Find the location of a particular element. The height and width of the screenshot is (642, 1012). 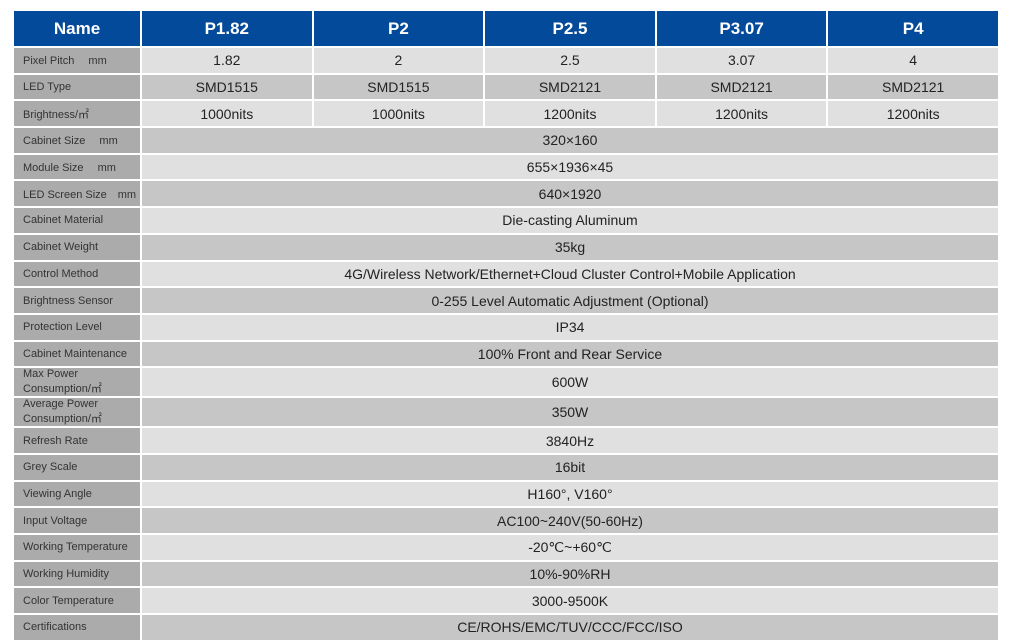

column-header: P2.5 is located at coordinates (570, 28).